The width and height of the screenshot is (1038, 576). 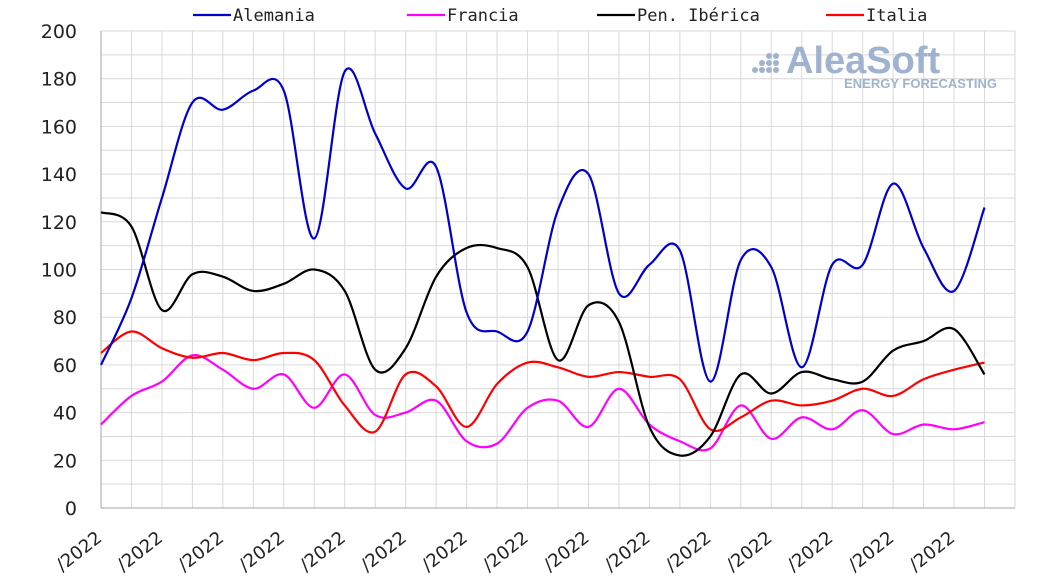 I want to click on legend-item-pen-iberica: Pen. Ibérica, so click(x=678, y=16).